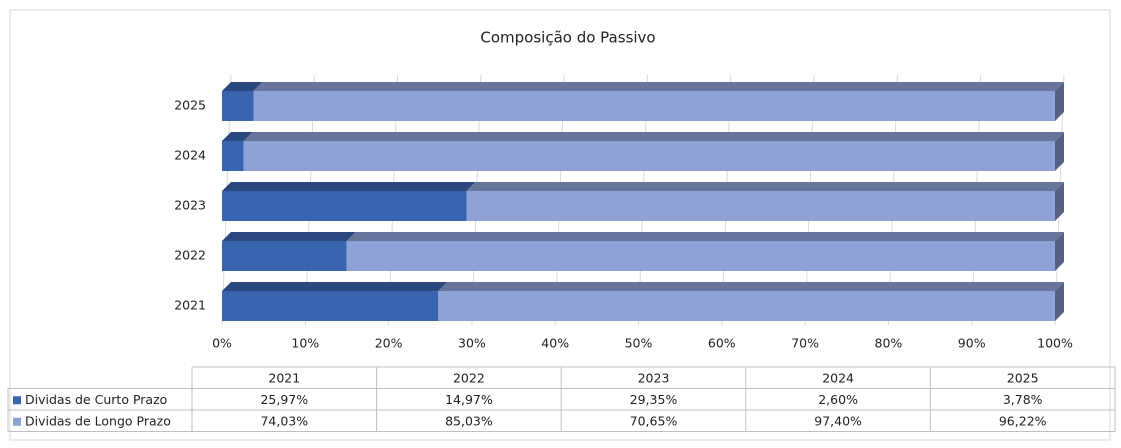 Image resolution: width=1121 pixels, height=448 pixels. I want to click on table-value: 25,97%, so click(284, 399).